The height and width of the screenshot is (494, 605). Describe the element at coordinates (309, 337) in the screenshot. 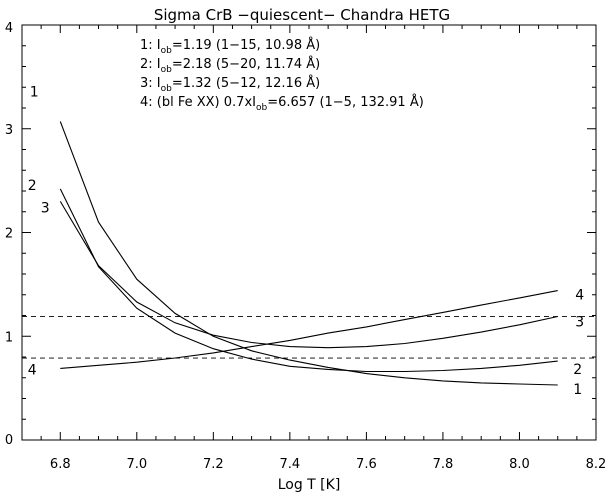

I see `reference-lines` at that location.